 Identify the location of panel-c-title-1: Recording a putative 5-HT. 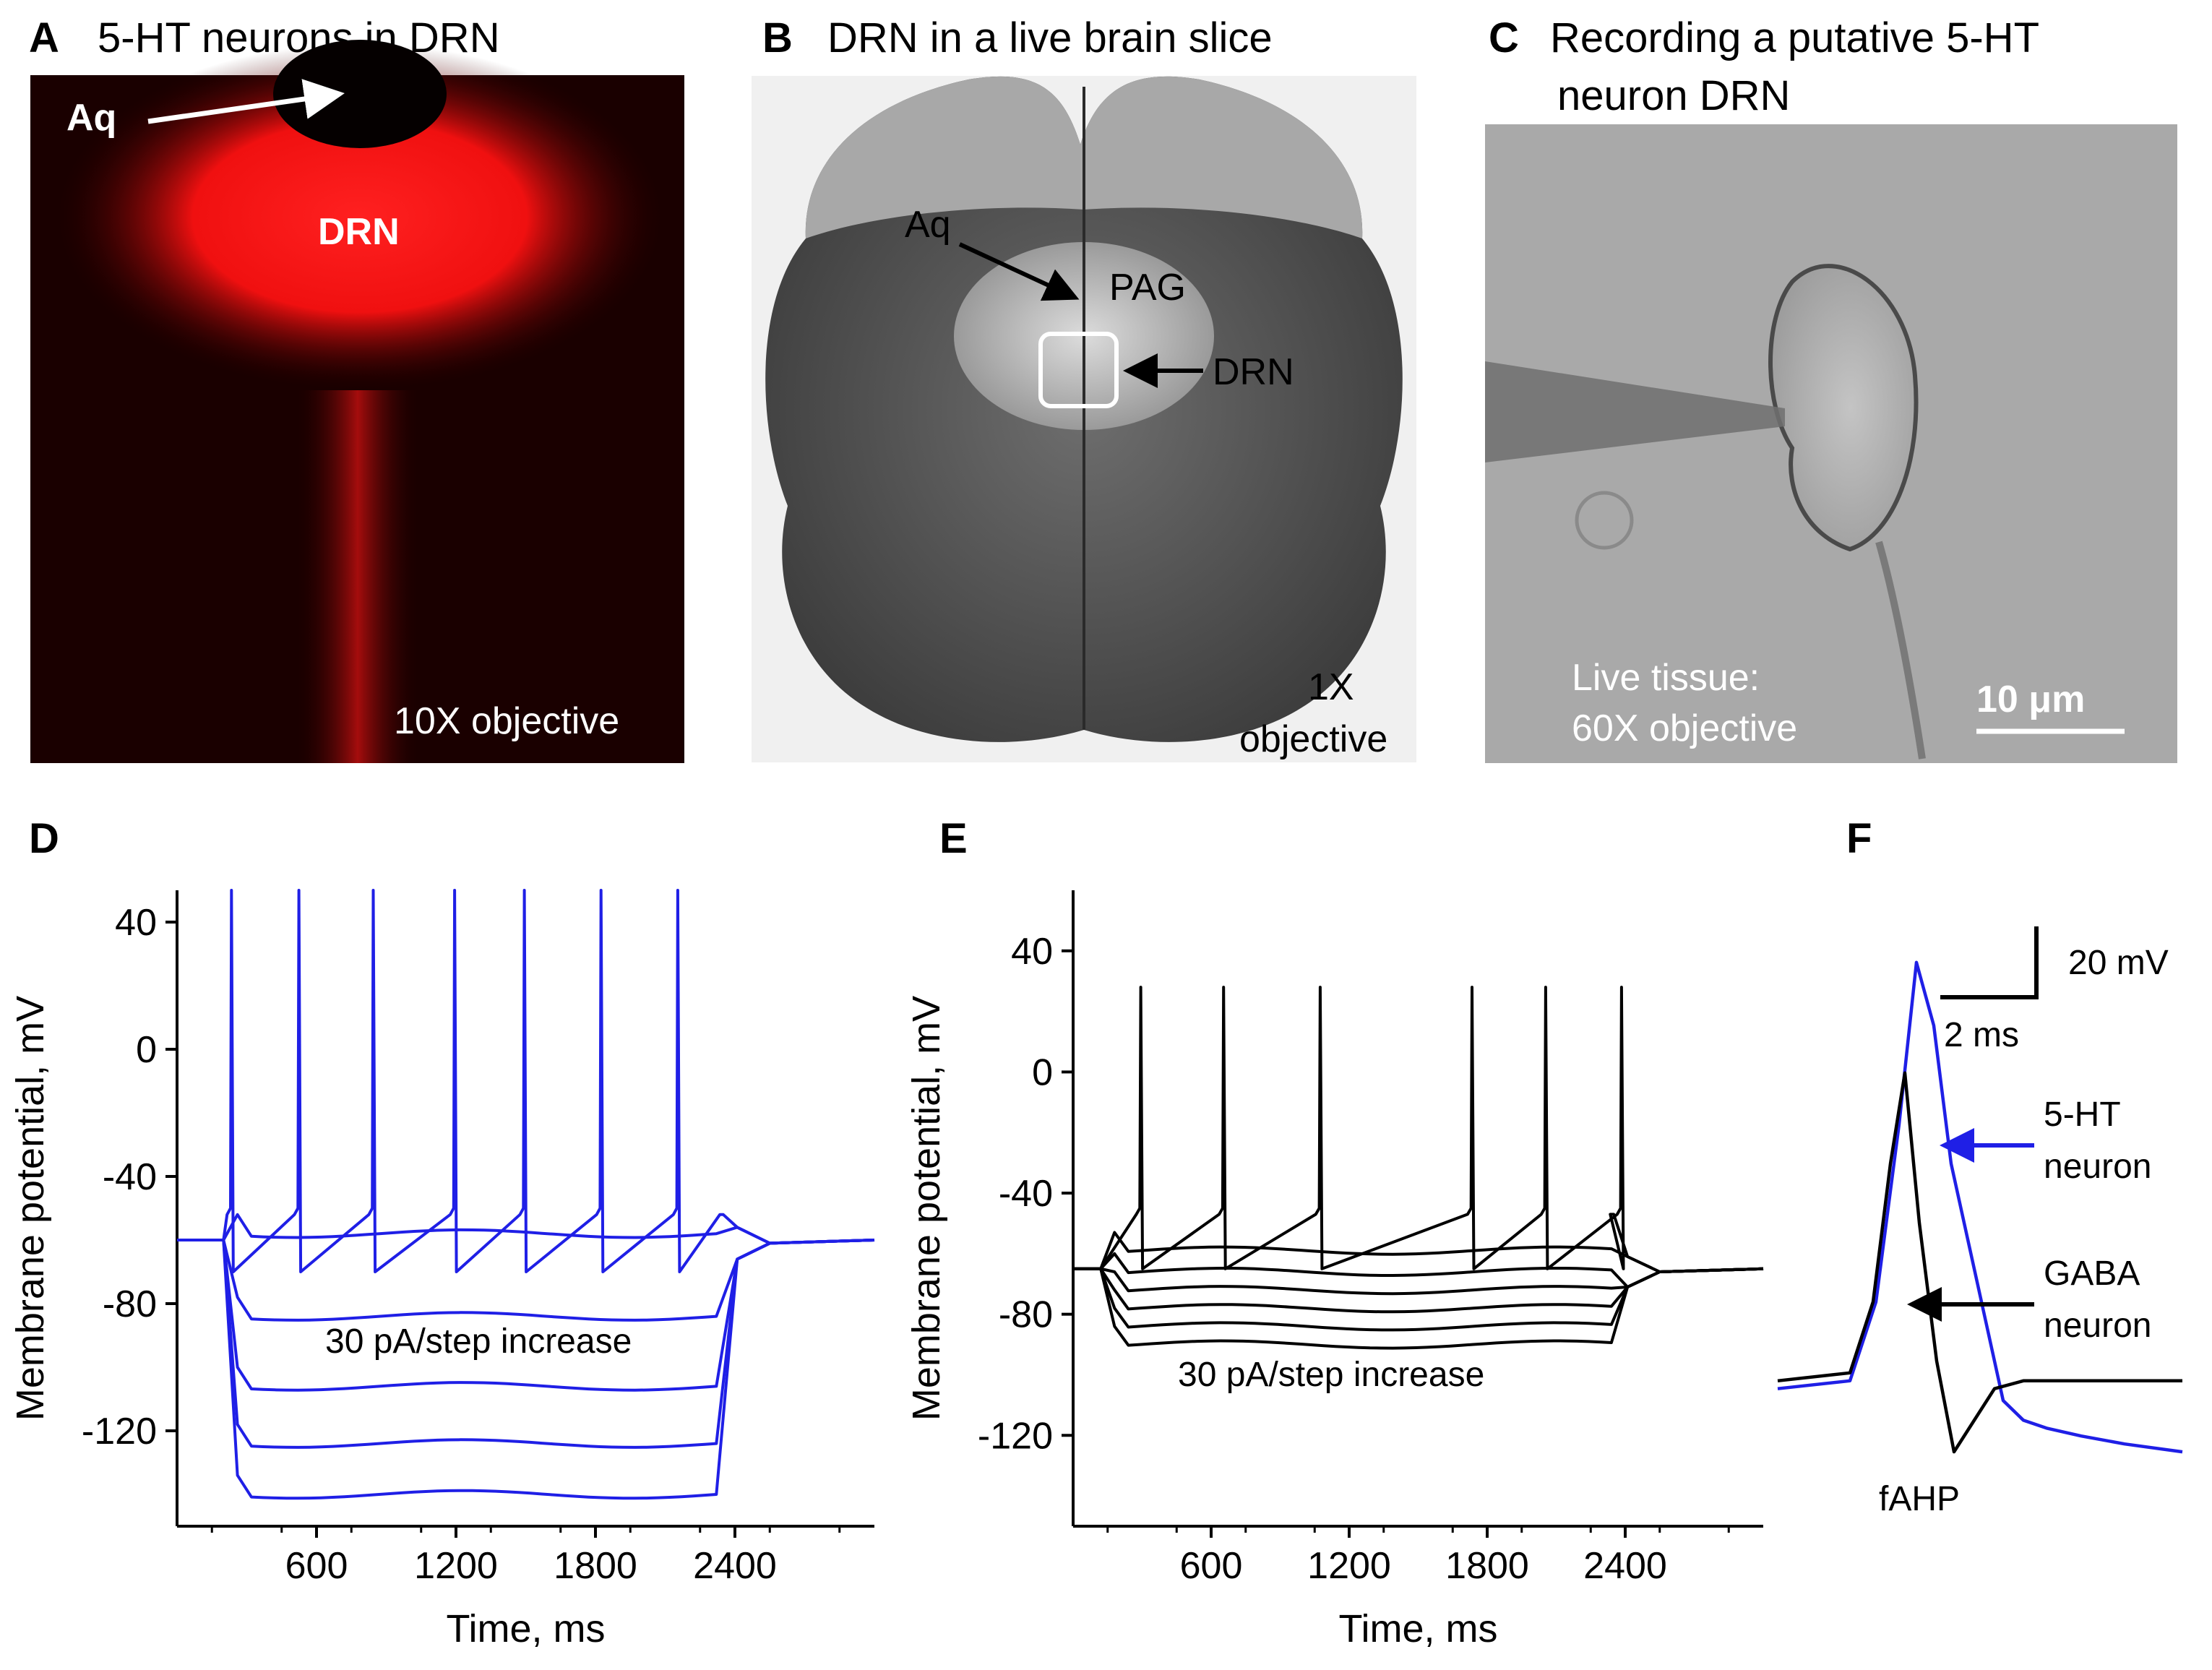
(1794, 37).